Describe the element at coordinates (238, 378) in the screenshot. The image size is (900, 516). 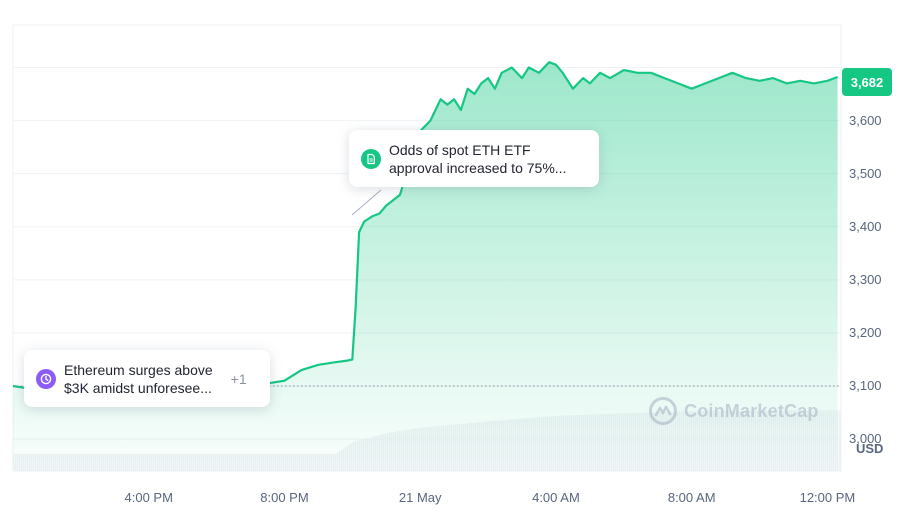
I see `more-news-count: +1` at that location.